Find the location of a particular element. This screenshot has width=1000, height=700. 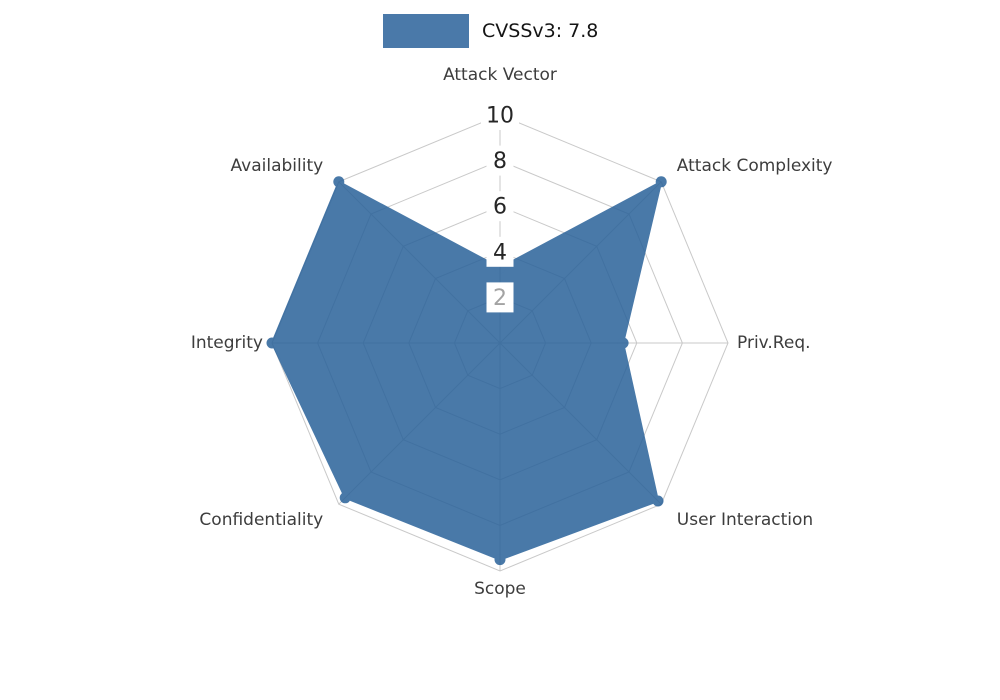

legend-label: CVSSv3: 7.8 is located at coordinates (540, 31).